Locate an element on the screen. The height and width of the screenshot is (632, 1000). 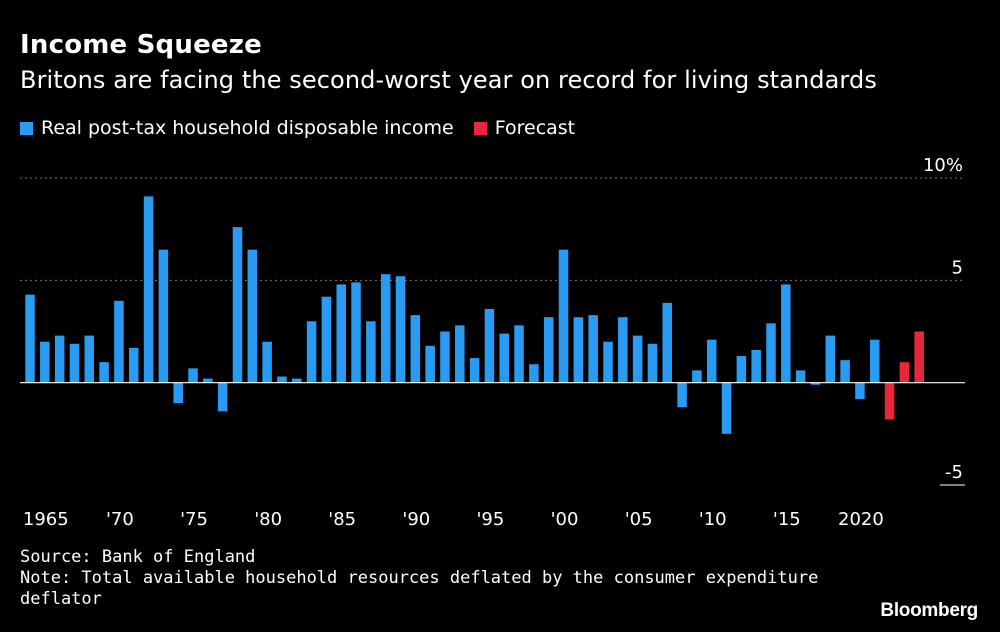
bar-2002 is located at coordinates (593, 349).